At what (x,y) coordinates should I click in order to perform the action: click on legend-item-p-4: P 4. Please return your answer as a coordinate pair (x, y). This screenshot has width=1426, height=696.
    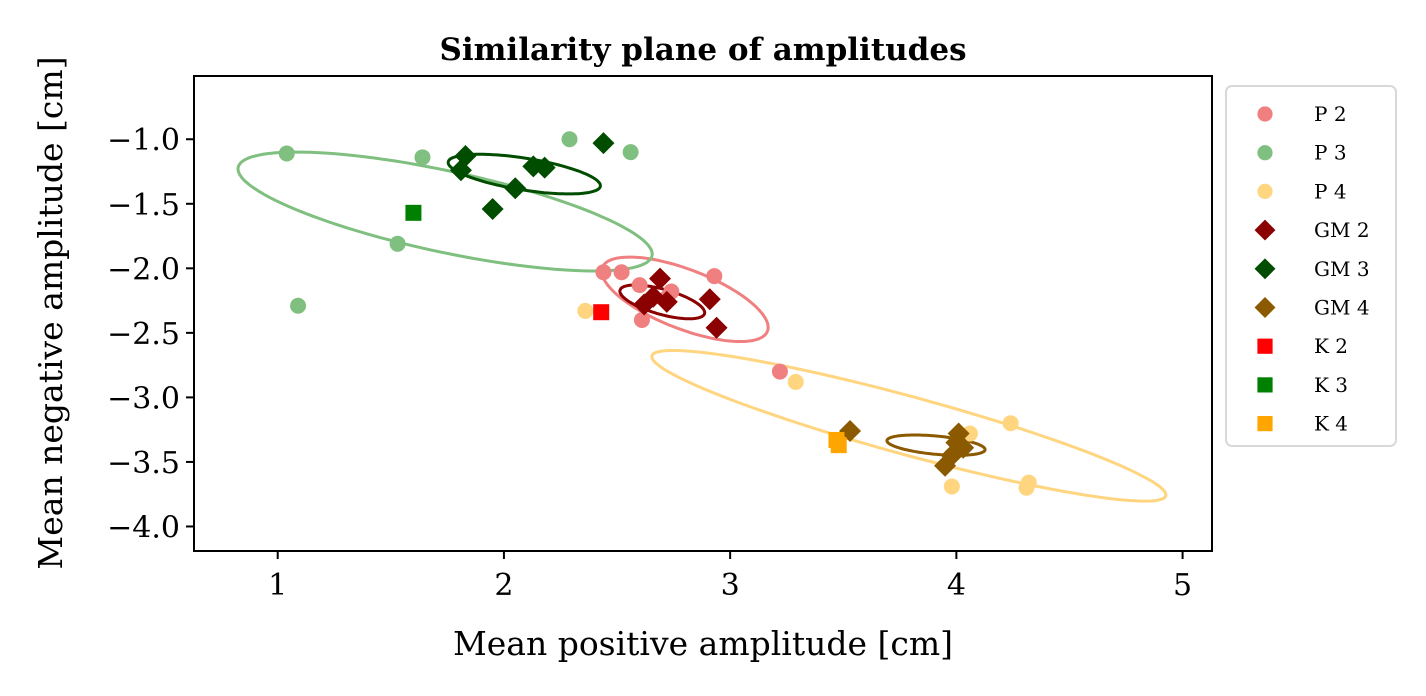
    Looking at the image, I should click on (1302, 191).